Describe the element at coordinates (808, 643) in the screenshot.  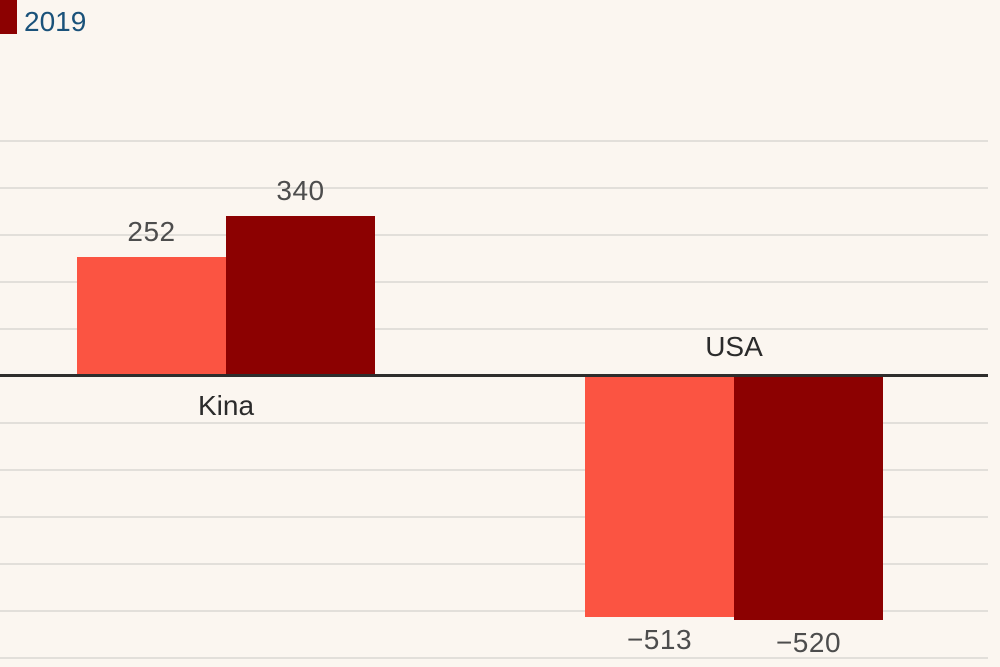
I see `value-label: −520` at that location.